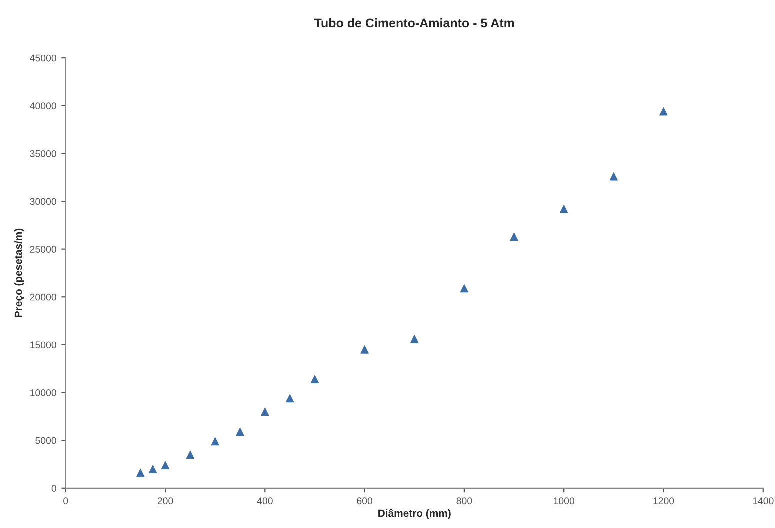 The height and width of the screenshot is (528, 775). What do you see at coordinates (66, 501) in the screenshot?
I see `x-tick-label: 0` at bounding box center [66, 501].